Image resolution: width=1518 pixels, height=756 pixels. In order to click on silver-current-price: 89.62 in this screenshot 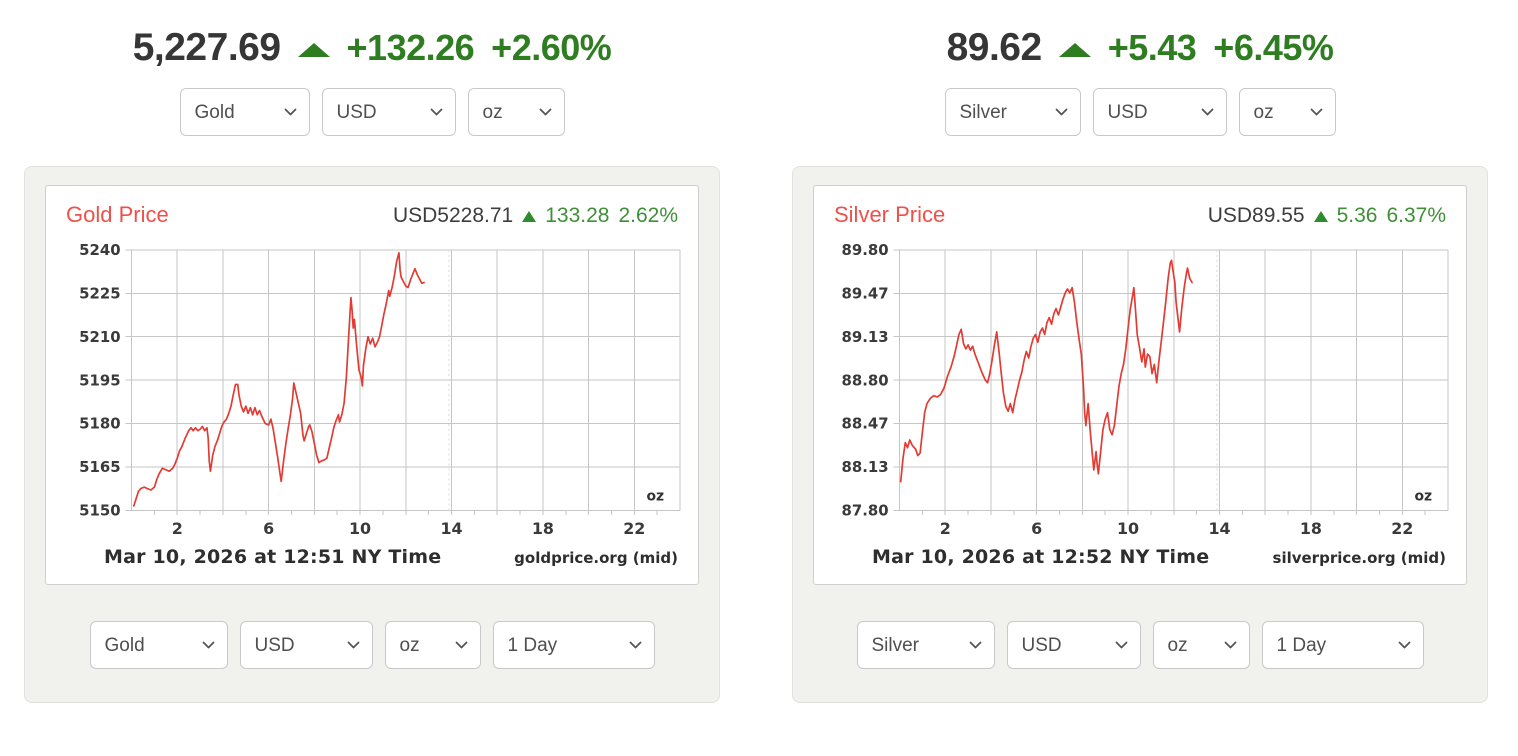, I will do `click(994, 47)`.